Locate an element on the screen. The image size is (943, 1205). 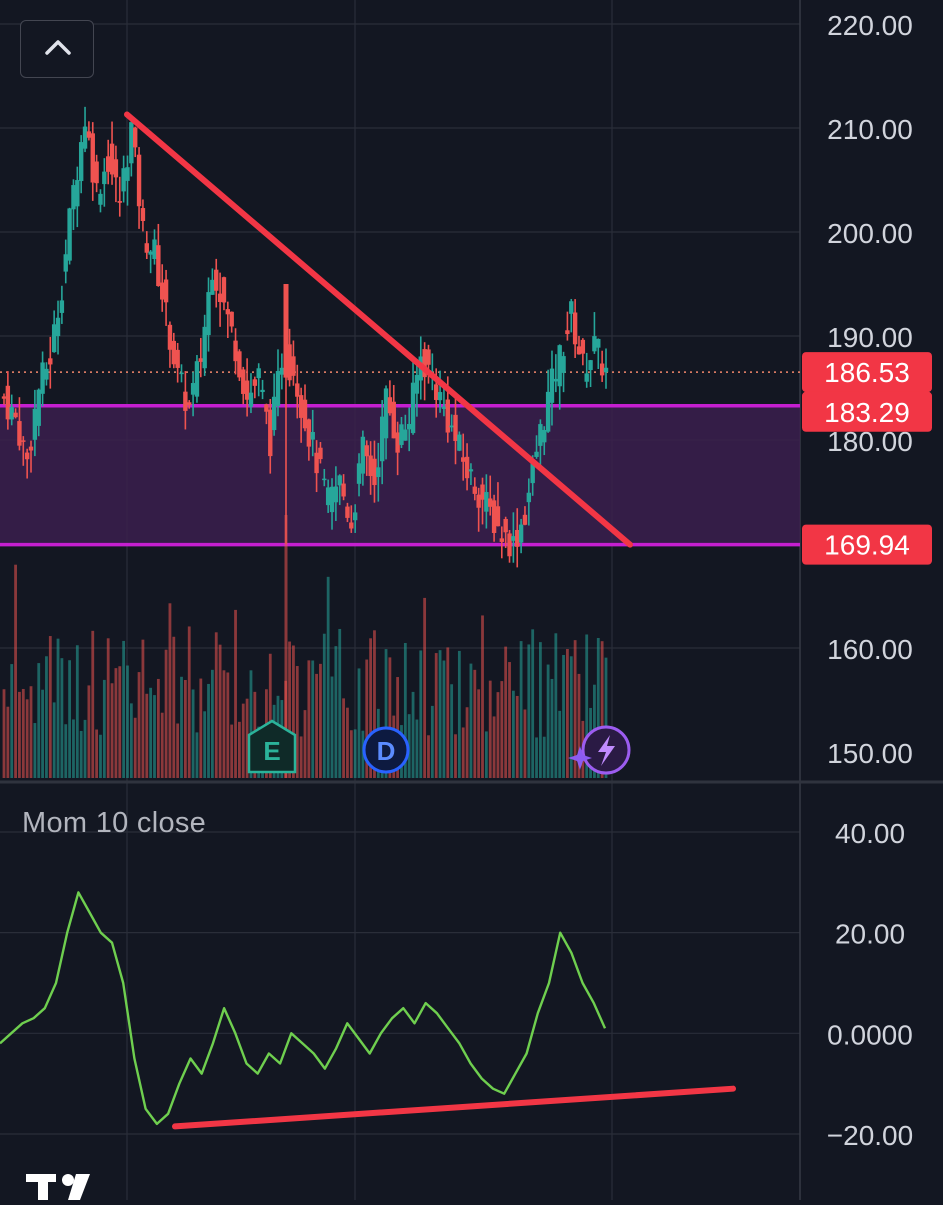
price-axis-tick: 150.00 is located at coordinates (870, 753).